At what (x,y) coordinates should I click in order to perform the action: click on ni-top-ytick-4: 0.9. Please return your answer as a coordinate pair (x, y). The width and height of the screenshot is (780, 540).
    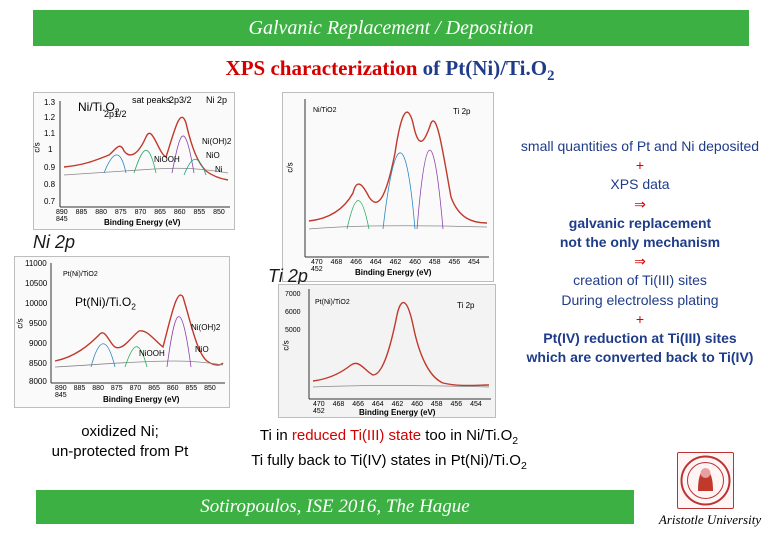
    Looking at the image, I should click on (50, 167).